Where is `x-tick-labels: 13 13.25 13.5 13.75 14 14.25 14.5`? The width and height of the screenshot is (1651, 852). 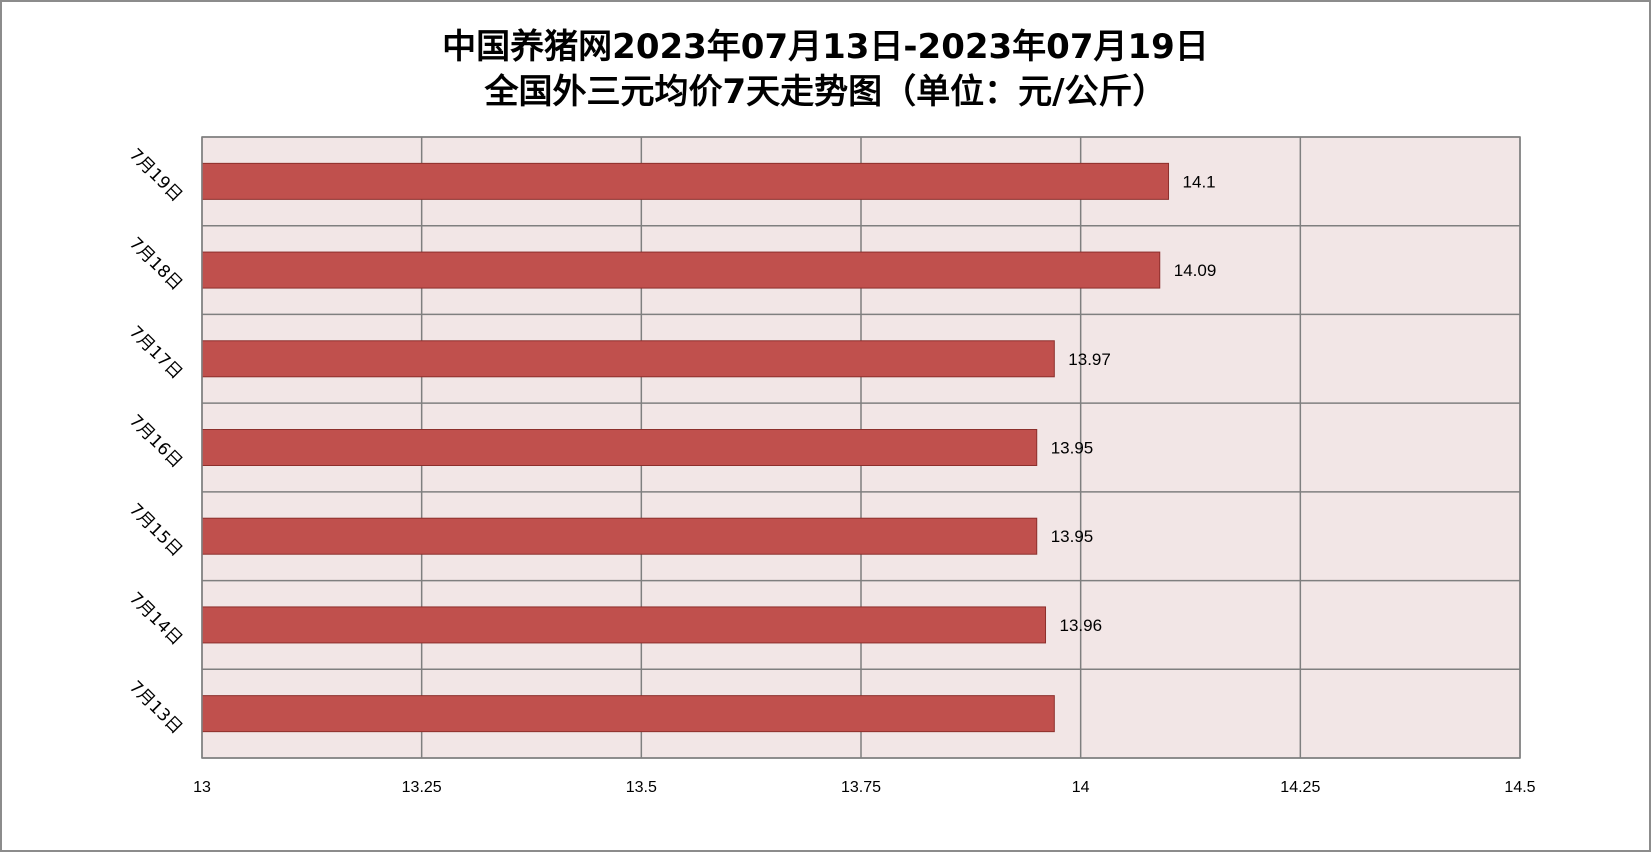
x-tick-labels: 13 13.25 13.5 13.75 14 14.25 14.5 is located at coordinates (864, 787).